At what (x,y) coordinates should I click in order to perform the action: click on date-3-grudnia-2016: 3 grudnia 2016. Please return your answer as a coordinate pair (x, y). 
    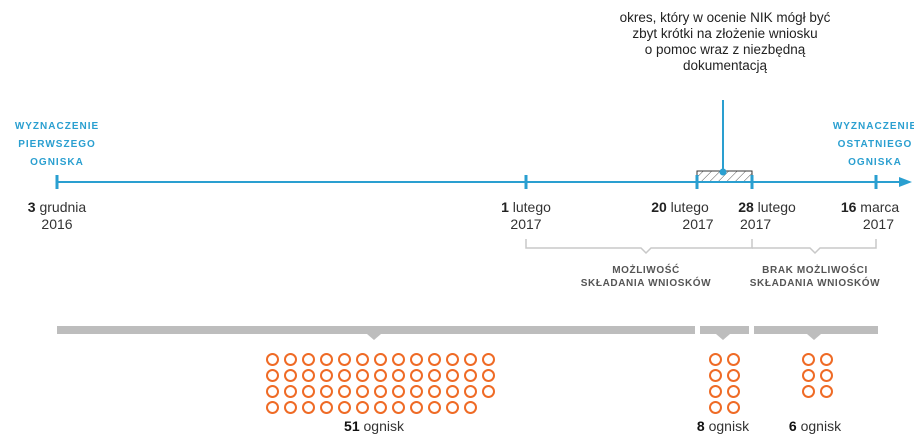
    Looking at the image, I should click on (57, 216).